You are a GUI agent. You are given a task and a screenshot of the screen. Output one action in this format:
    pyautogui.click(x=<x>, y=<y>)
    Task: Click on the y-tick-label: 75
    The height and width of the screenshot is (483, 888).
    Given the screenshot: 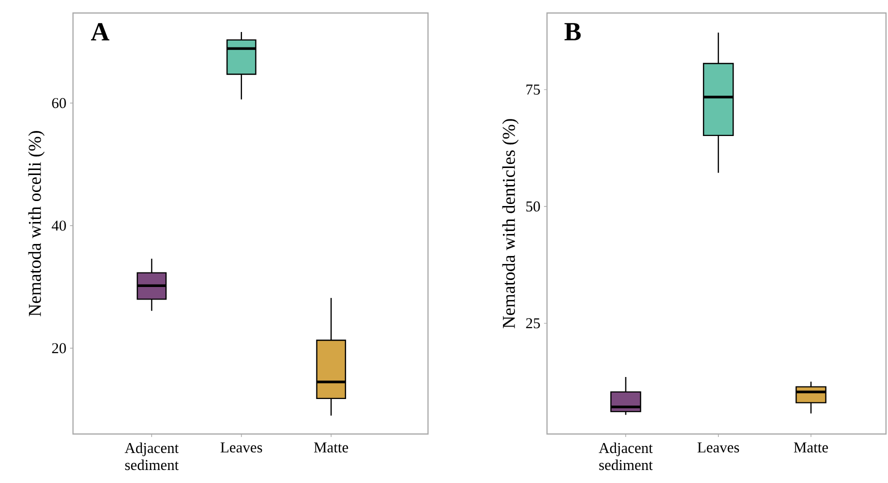 What is the action you would take?
    pyautogui.click(x=533, y=89)
    